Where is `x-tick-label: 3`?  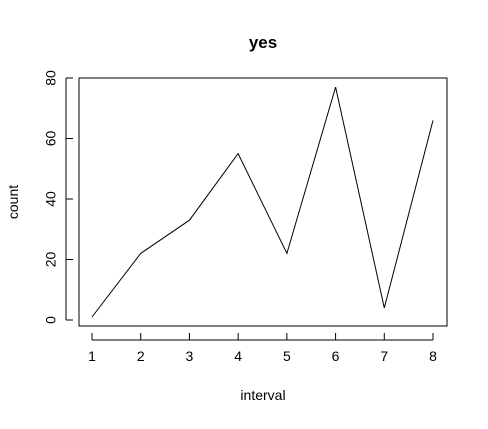
x-tick-label: 3 is located at coordinates (190, 356).